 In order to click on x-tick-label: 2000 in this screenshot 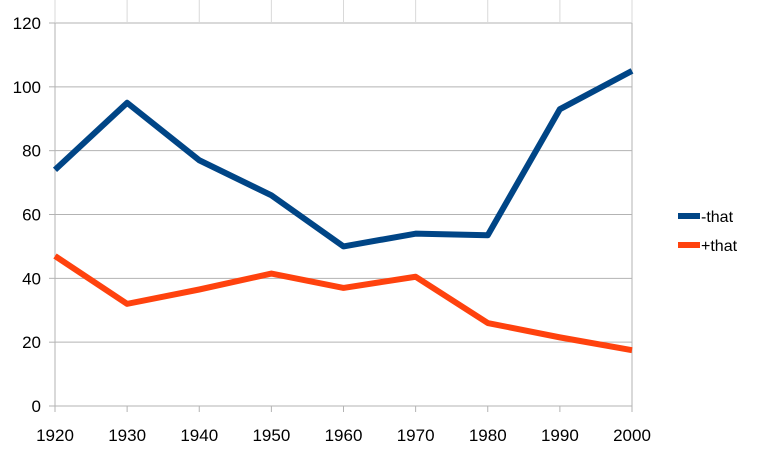, I will do `click(632, 435)`.